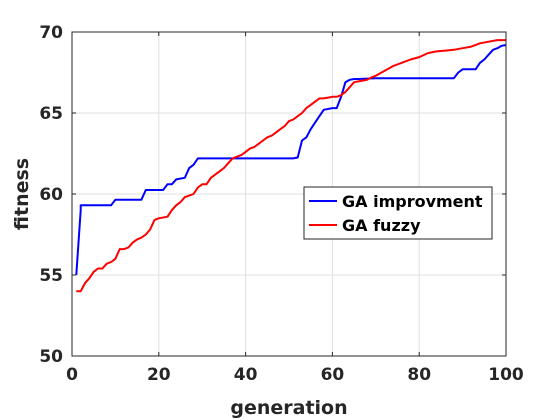 The width and height of the screenshot is (560, 420). What do you see at coordinates (381, 225) in the screenshot?
I see `legend-label-ga-fuzzy: GA fuzzy` at bounding box center [381, 225].